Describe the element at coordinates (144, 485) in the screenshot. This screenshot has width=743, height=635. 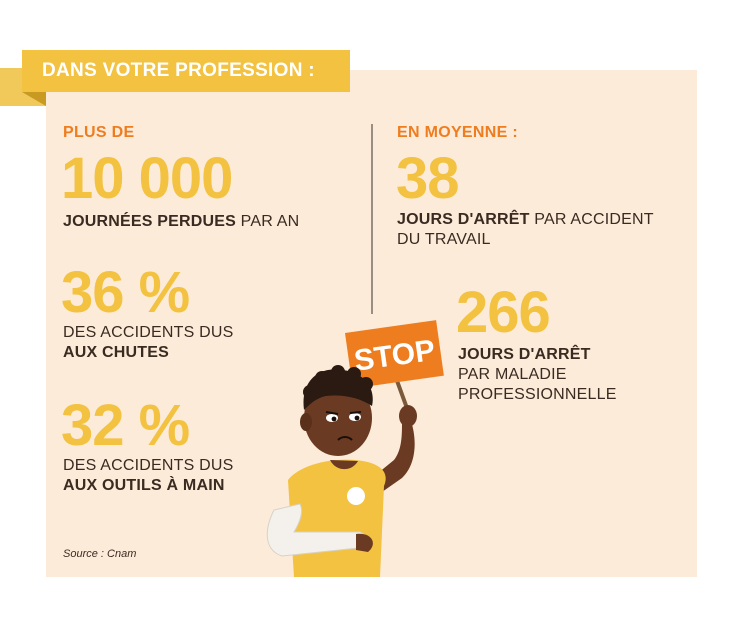
I see `stat3-desc-bold: AUX OUTILS À MAIN` at that location.